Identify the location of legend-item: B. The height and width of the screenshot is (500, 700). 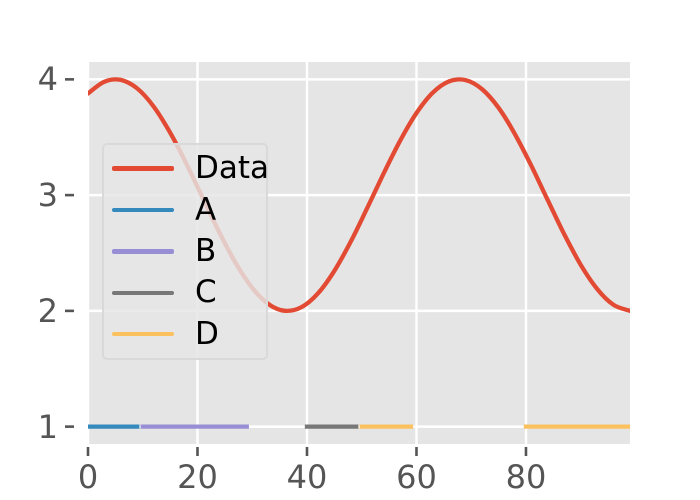
(185, 251).